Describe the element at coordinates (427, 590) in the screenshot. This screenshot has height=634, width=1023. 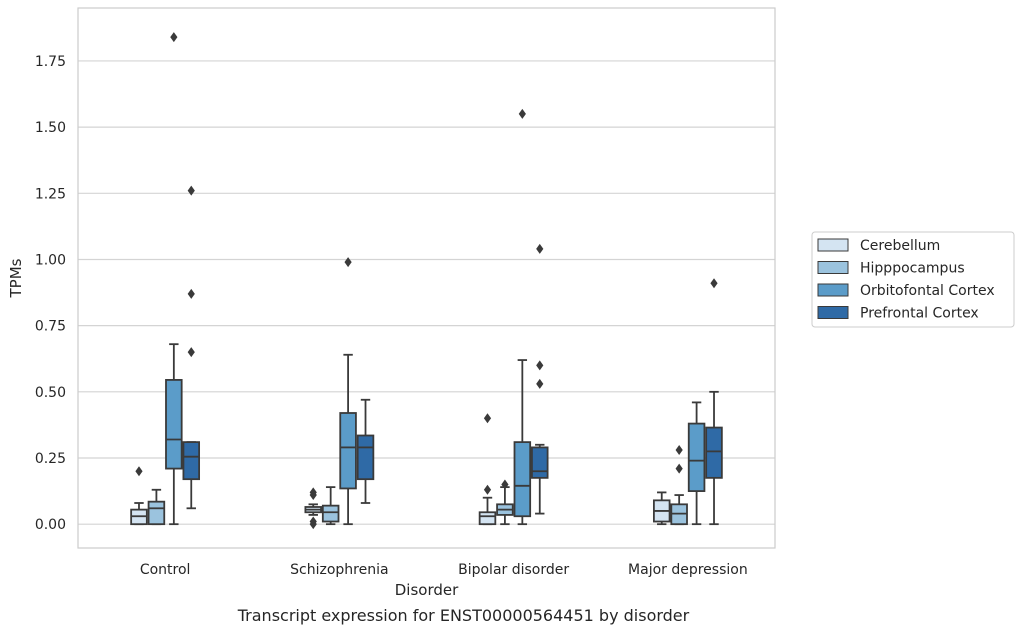
I see `x-axis-label: Disorder` at that location.